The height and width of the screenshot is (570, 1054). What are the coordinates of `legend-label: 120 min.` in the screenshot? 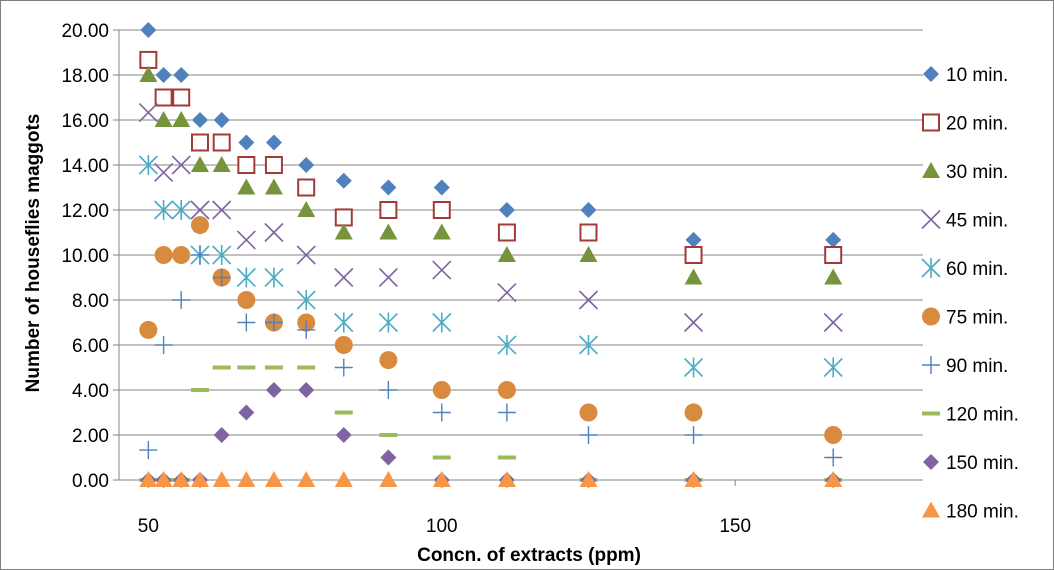 It's located at (982, 415).